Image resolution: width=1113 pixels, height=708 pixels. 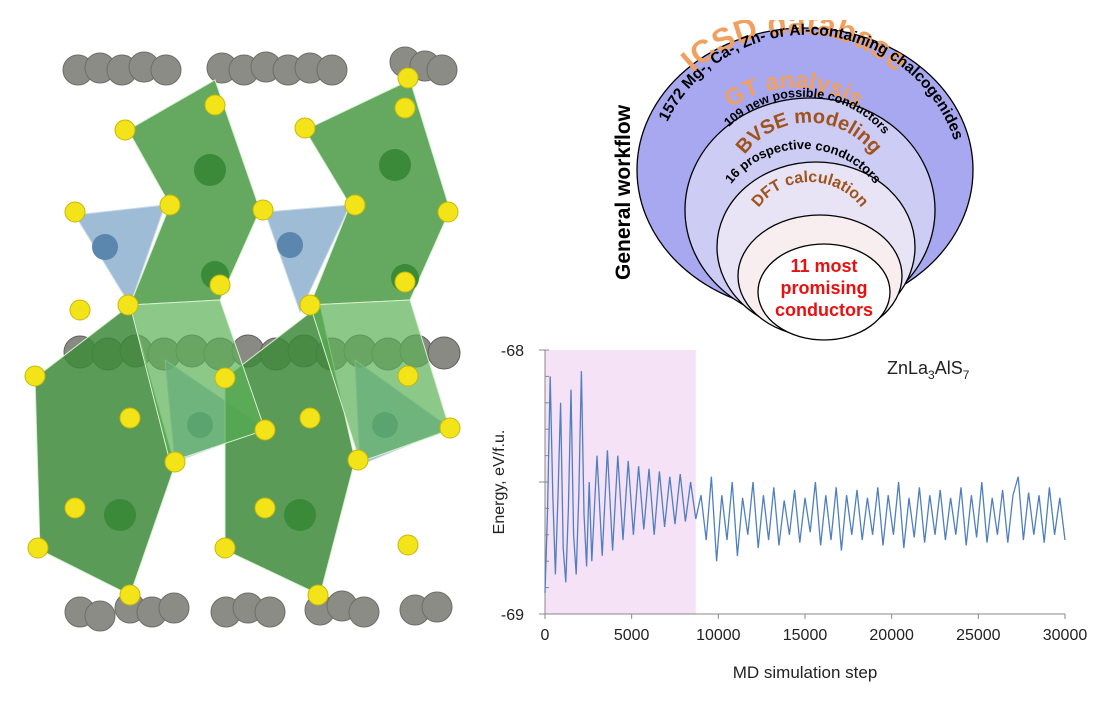 What do you see at coordinates (823, 266) in the screenshot?
I see `core-line-1: 11 most` at bounding box center [823, 266].